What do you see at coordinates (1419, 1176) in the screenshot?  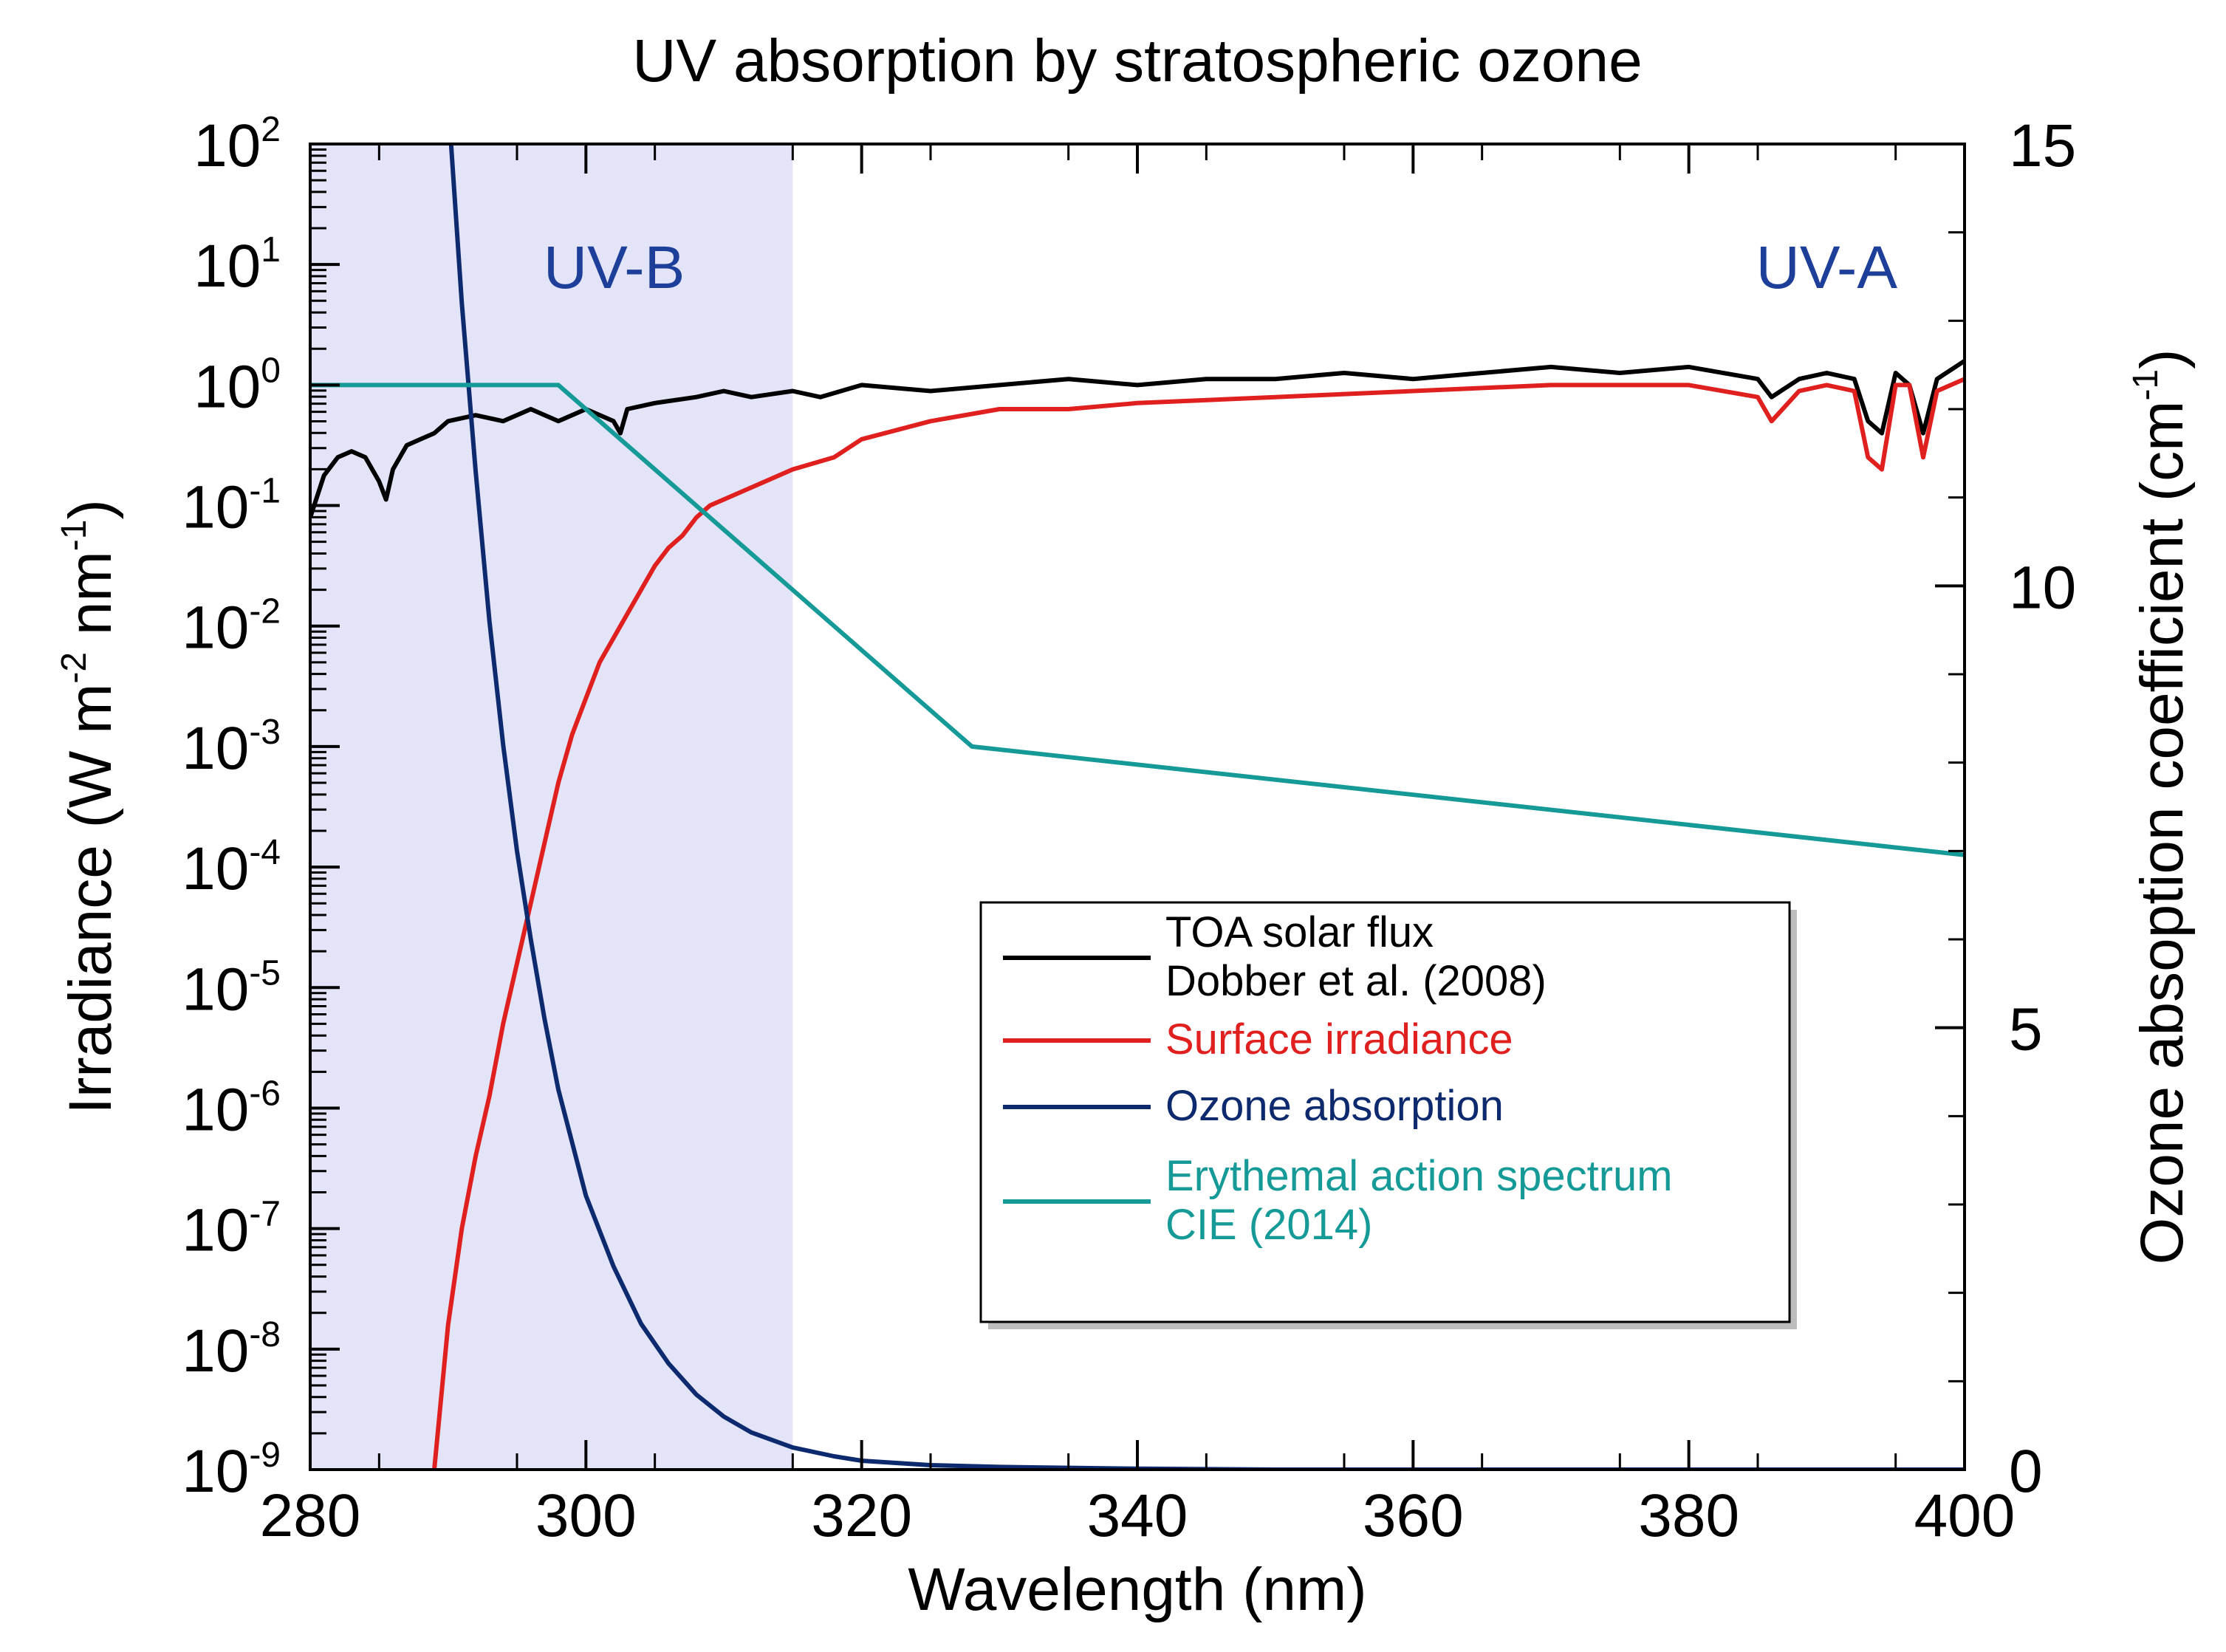 I see `legend-label: Erythemal action spectrum` at bounding box center [1419, 1176].